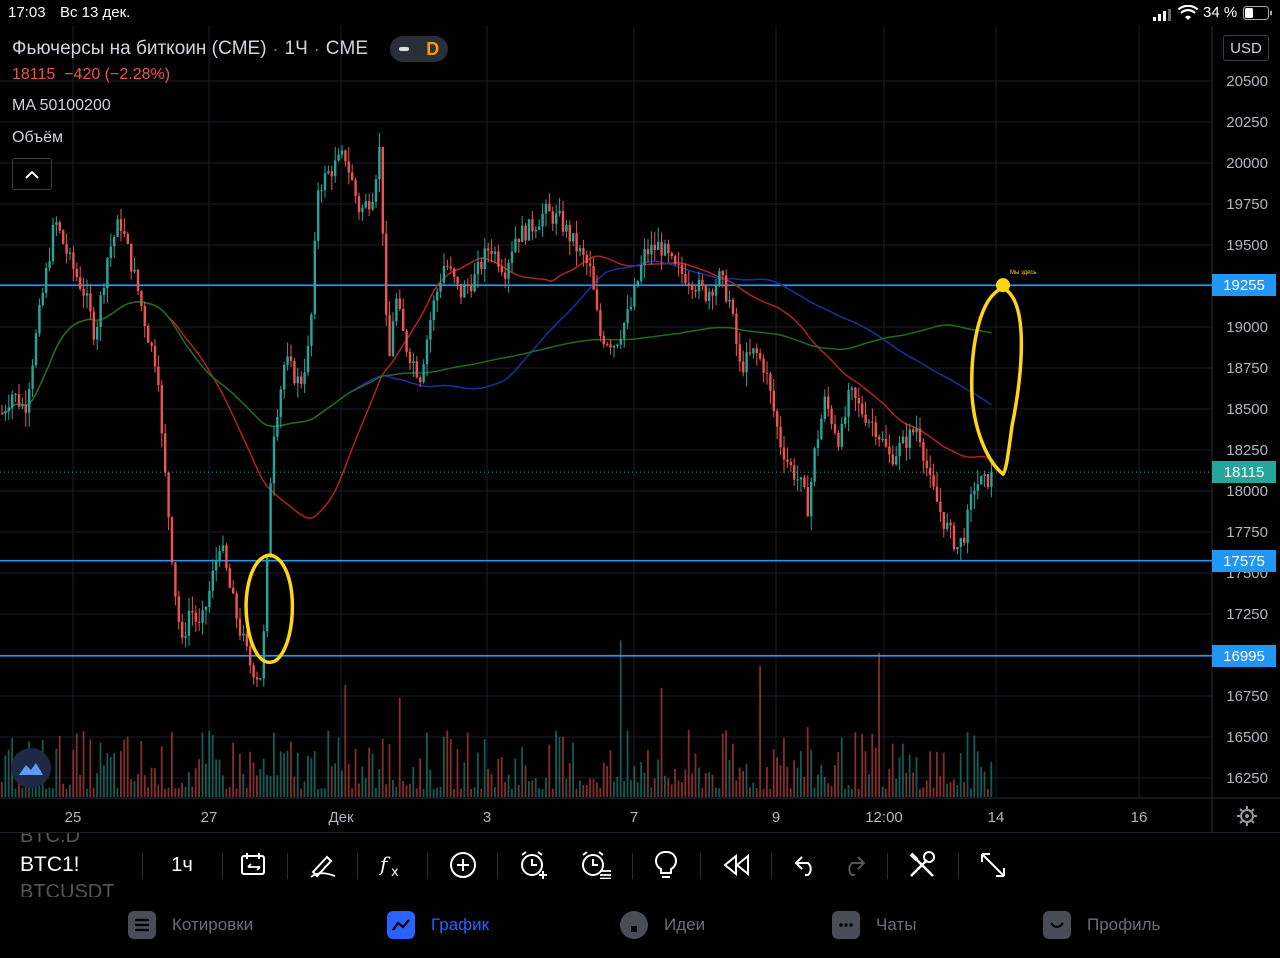 The width and height of the screenshot is (1280, 958). I want to click on replay-rewind-icon, so click(736, 865).